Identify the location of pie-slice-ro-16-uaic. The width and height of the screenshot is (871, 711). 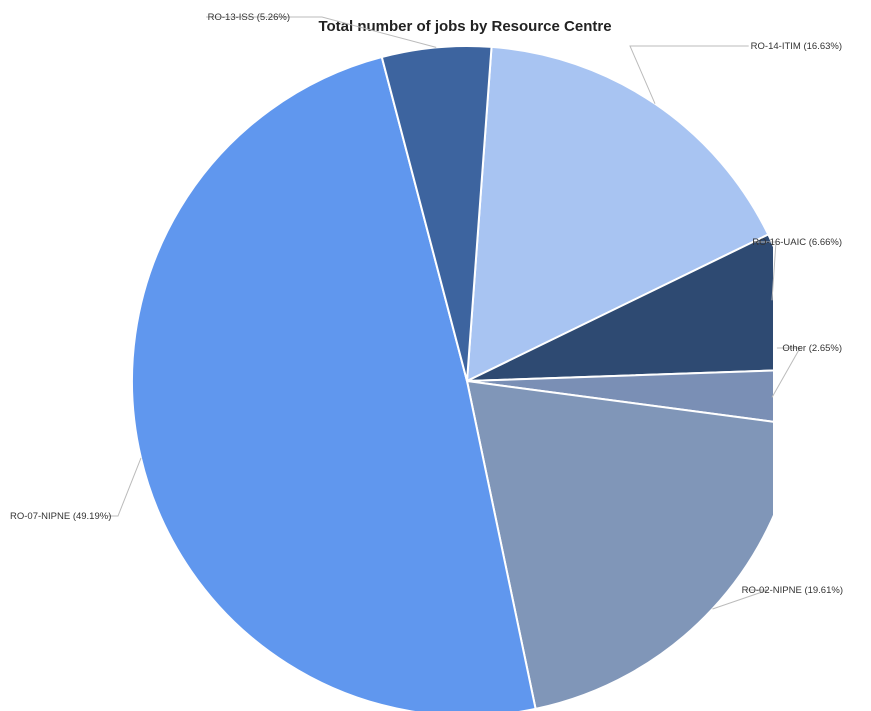
(619, 307).